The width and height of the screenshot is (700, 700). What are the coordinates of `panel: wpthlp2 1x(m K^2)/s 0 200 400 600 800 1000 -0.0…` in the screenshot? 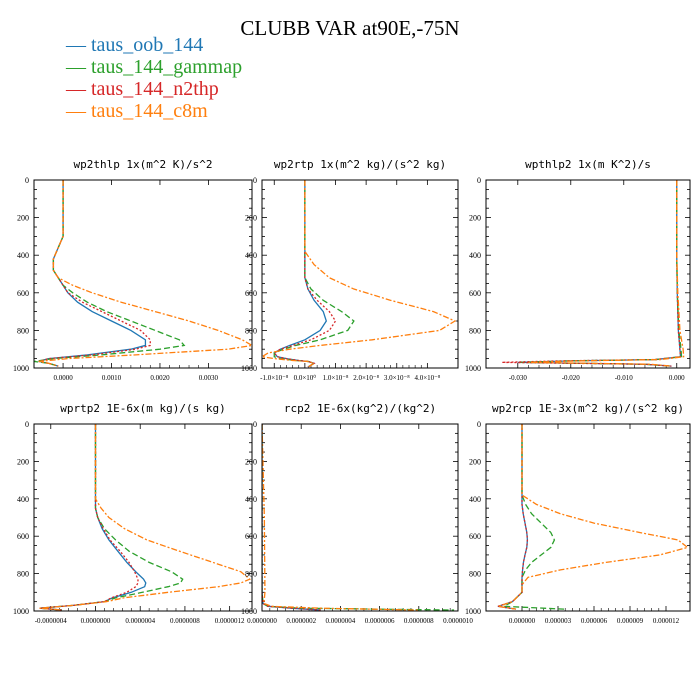 It's located at (578, 270).